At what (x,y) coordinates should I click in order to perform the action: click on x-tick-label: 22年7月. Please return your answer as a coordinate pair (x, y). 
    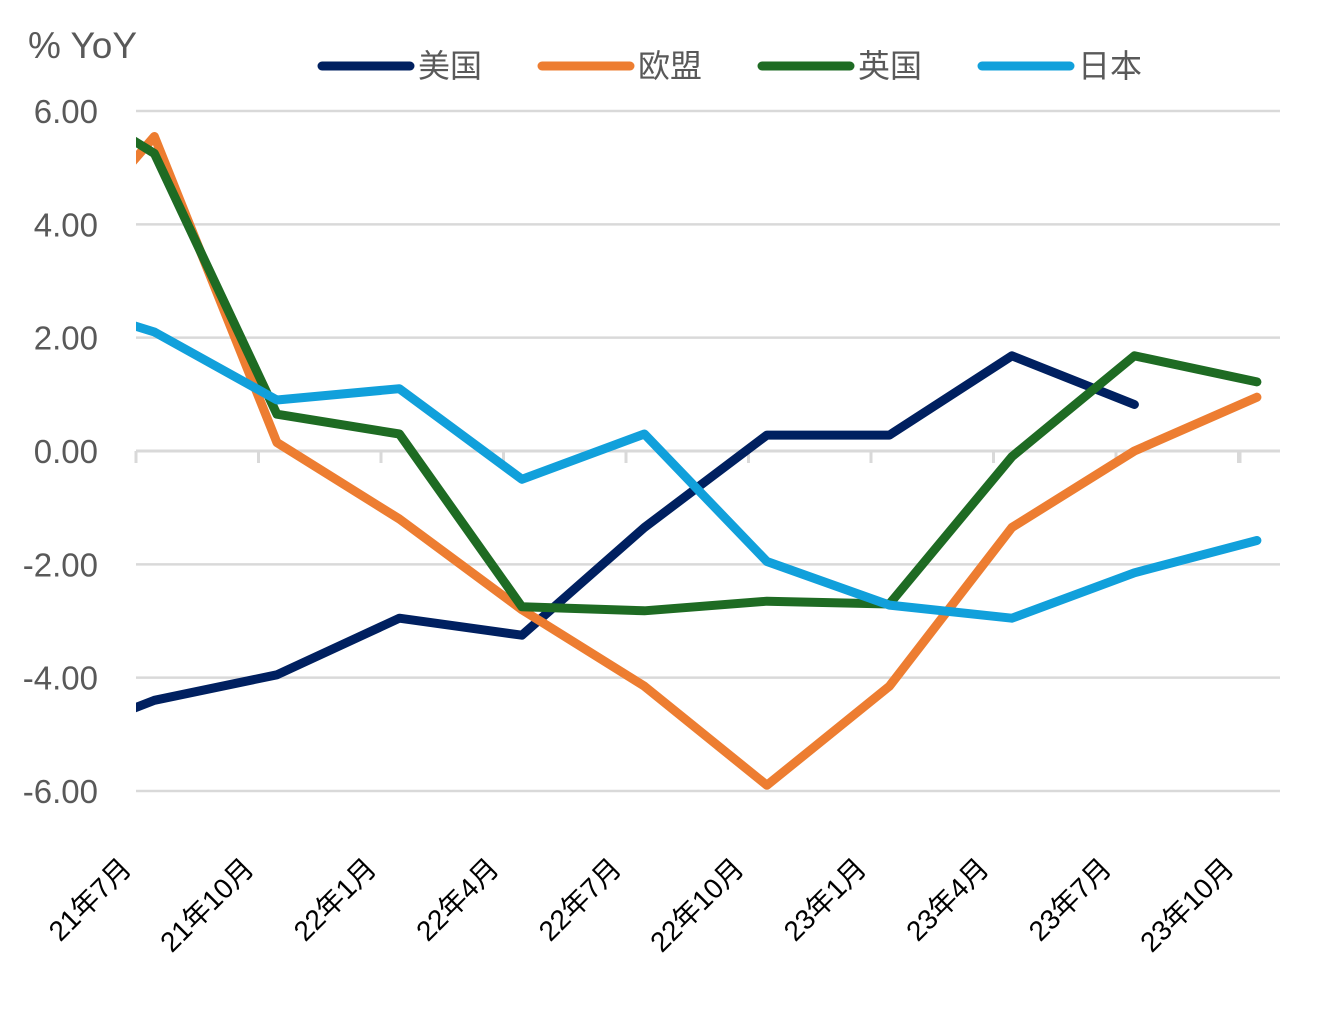
    Looking at the image, I should click on (580, 899).